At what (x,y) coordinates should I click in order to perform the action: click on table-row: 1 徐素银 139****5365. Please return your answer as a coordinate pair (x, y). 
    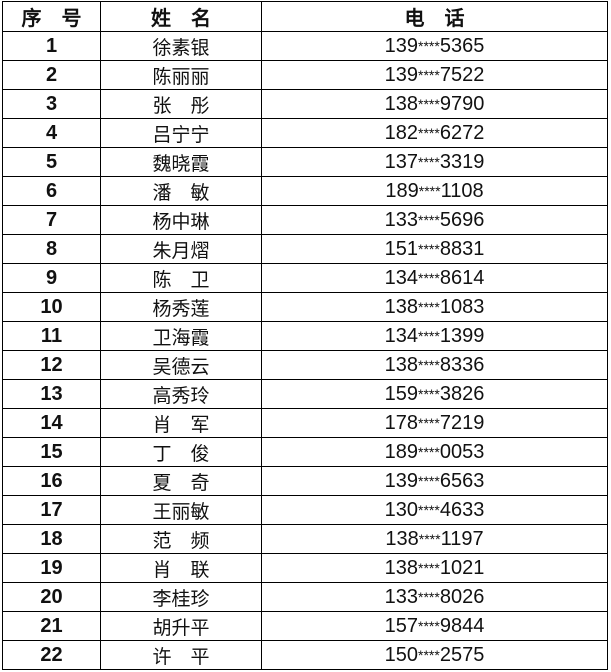
    Looking at the image, I should click on (305, 46).